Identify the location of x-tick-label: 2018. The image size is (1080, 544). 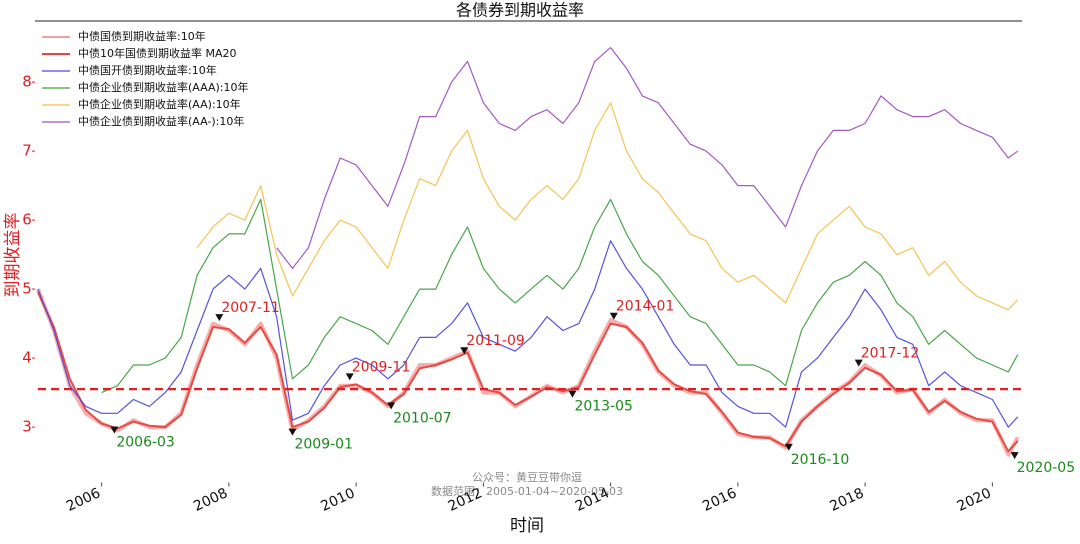
(846, 500).